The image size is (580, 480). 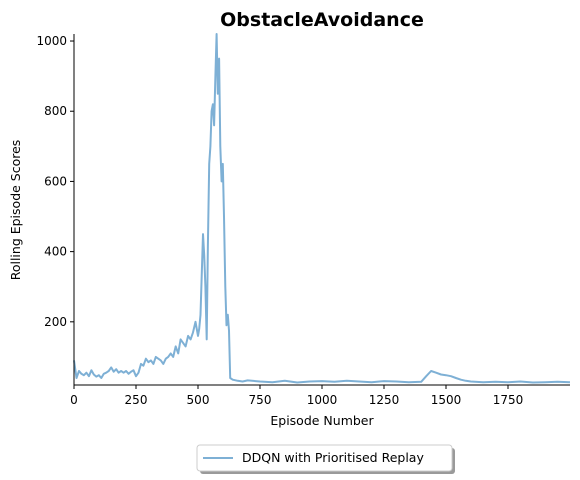 I want to click on x-tick-label: 1500, so click(x=446, y=400).